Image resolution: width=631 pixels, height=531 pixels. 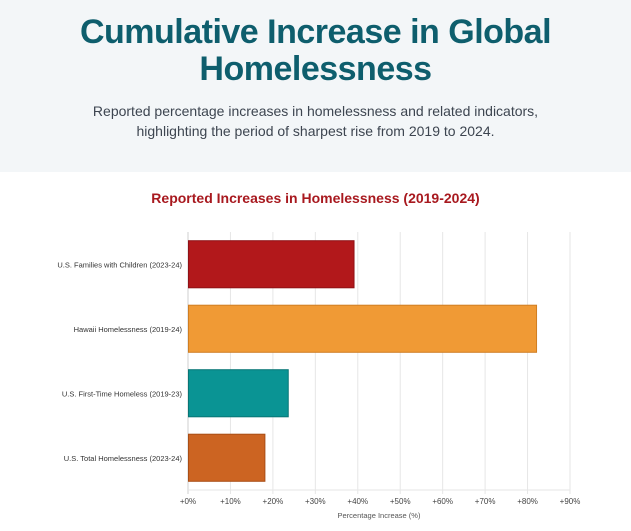 What do you see at coordinates (527, 501) in the screenshot?
I see `x-tick-label: +80%` at bounding box center [527, 501].